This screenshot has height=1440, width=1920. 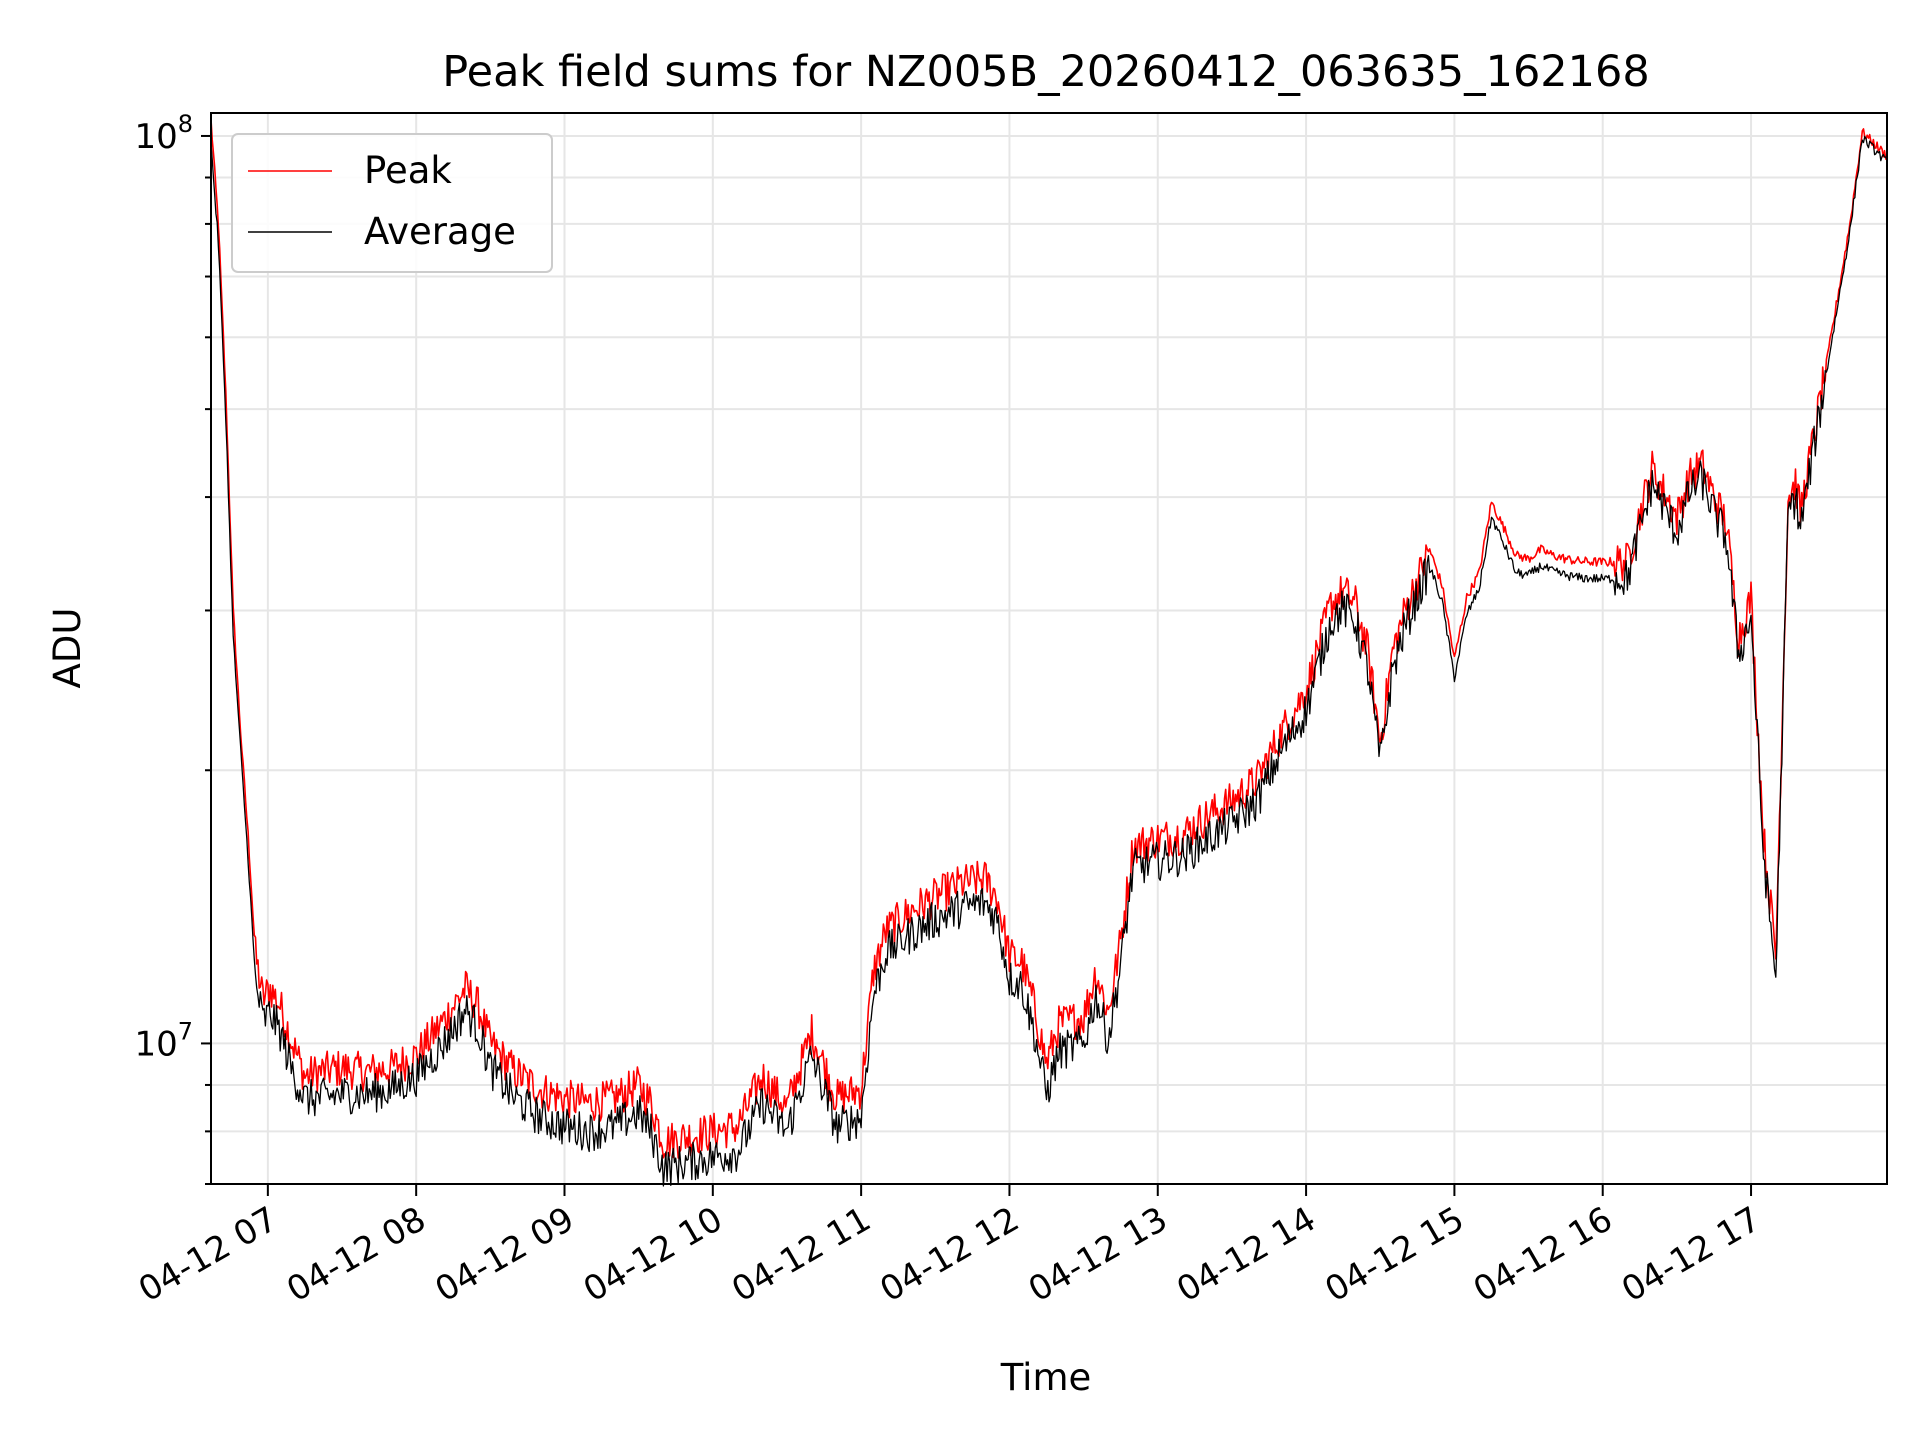 I want to click on legend-label-average: Average, so click(x=440, y=231).